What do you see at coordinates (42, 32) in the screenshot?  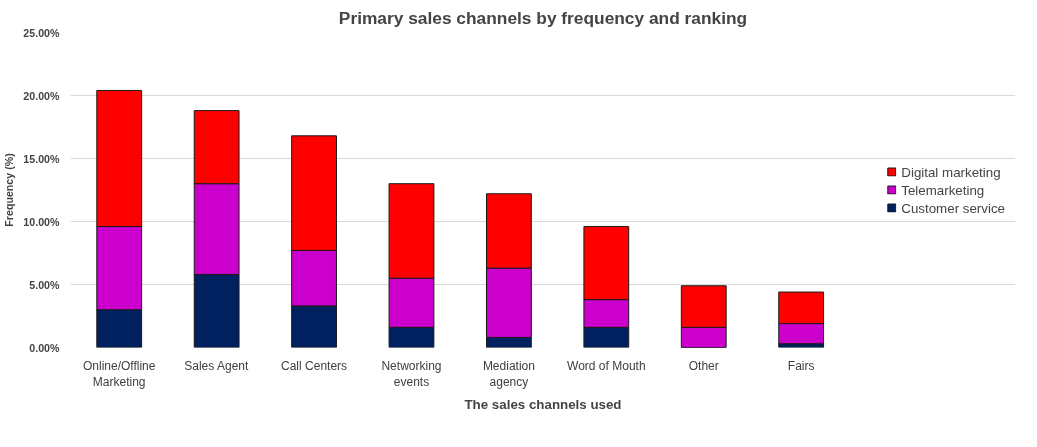 I see `y-tick-label: 25.00%` at bounding box center [42, 32].